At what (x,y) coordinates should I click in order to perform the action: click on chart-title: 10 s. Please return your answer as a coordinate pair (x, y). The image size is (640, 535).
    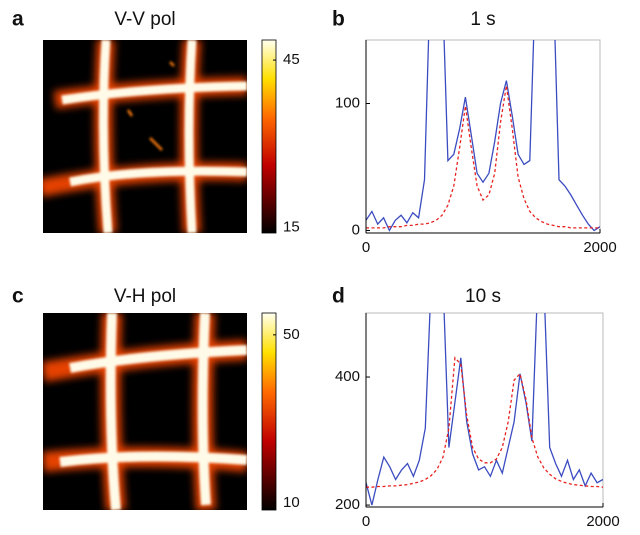
    Looking at the image, I should click on (483, 296).